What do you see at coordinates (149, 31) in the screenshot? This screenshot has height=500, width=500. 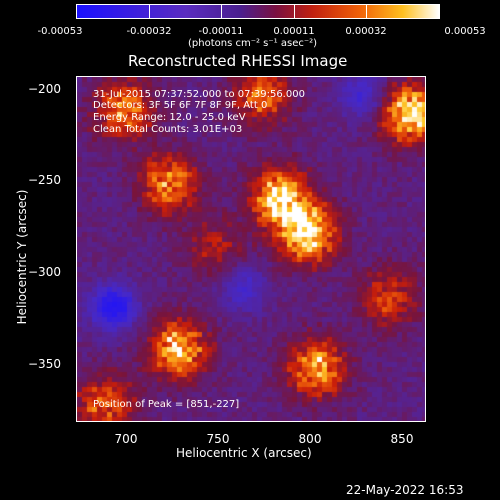 I see `colorbar-tick-label: -0.00032` at bounding box center [149, 31].